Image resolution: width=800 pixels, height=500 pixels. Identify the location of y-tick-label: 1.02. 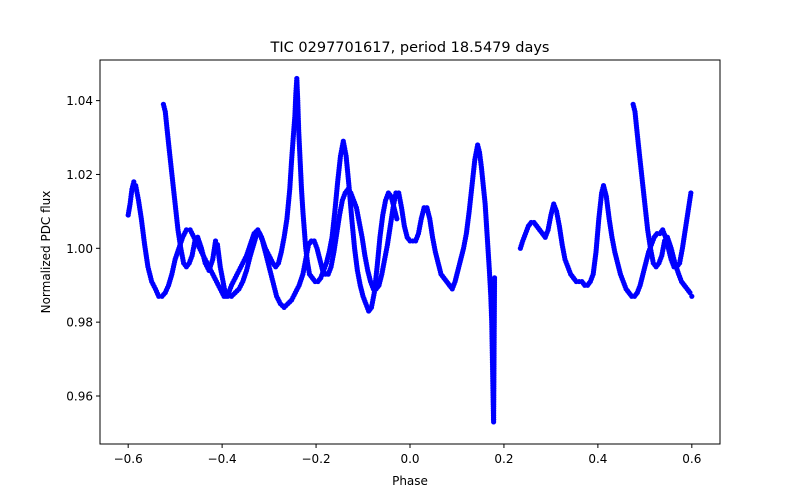
(79, 175).